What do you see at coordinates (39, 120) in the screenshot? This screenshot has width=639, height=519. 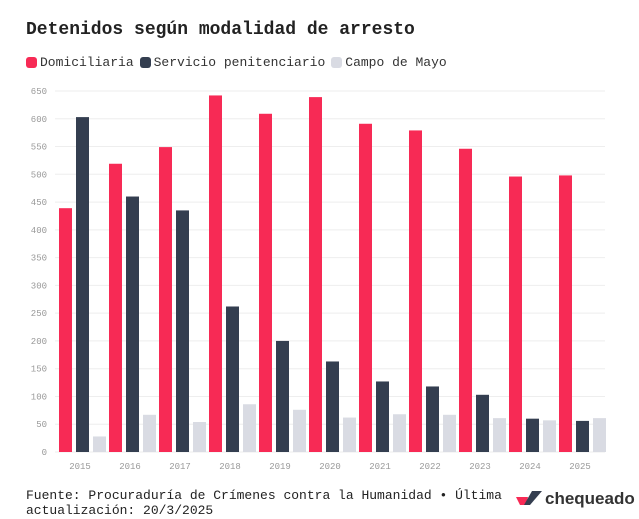 I see `y-tick-label: 600` at bounding box center [39, 120].